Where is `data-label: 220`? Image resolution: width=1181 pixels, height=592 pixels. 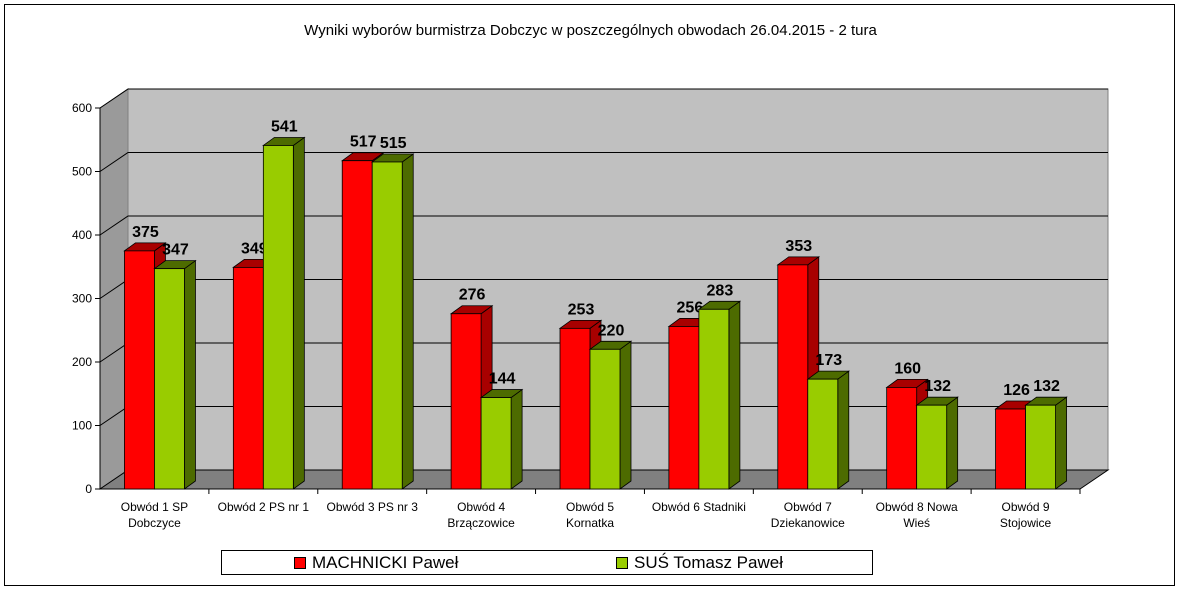
data-label: 220 is located at coordinates (611, 330).